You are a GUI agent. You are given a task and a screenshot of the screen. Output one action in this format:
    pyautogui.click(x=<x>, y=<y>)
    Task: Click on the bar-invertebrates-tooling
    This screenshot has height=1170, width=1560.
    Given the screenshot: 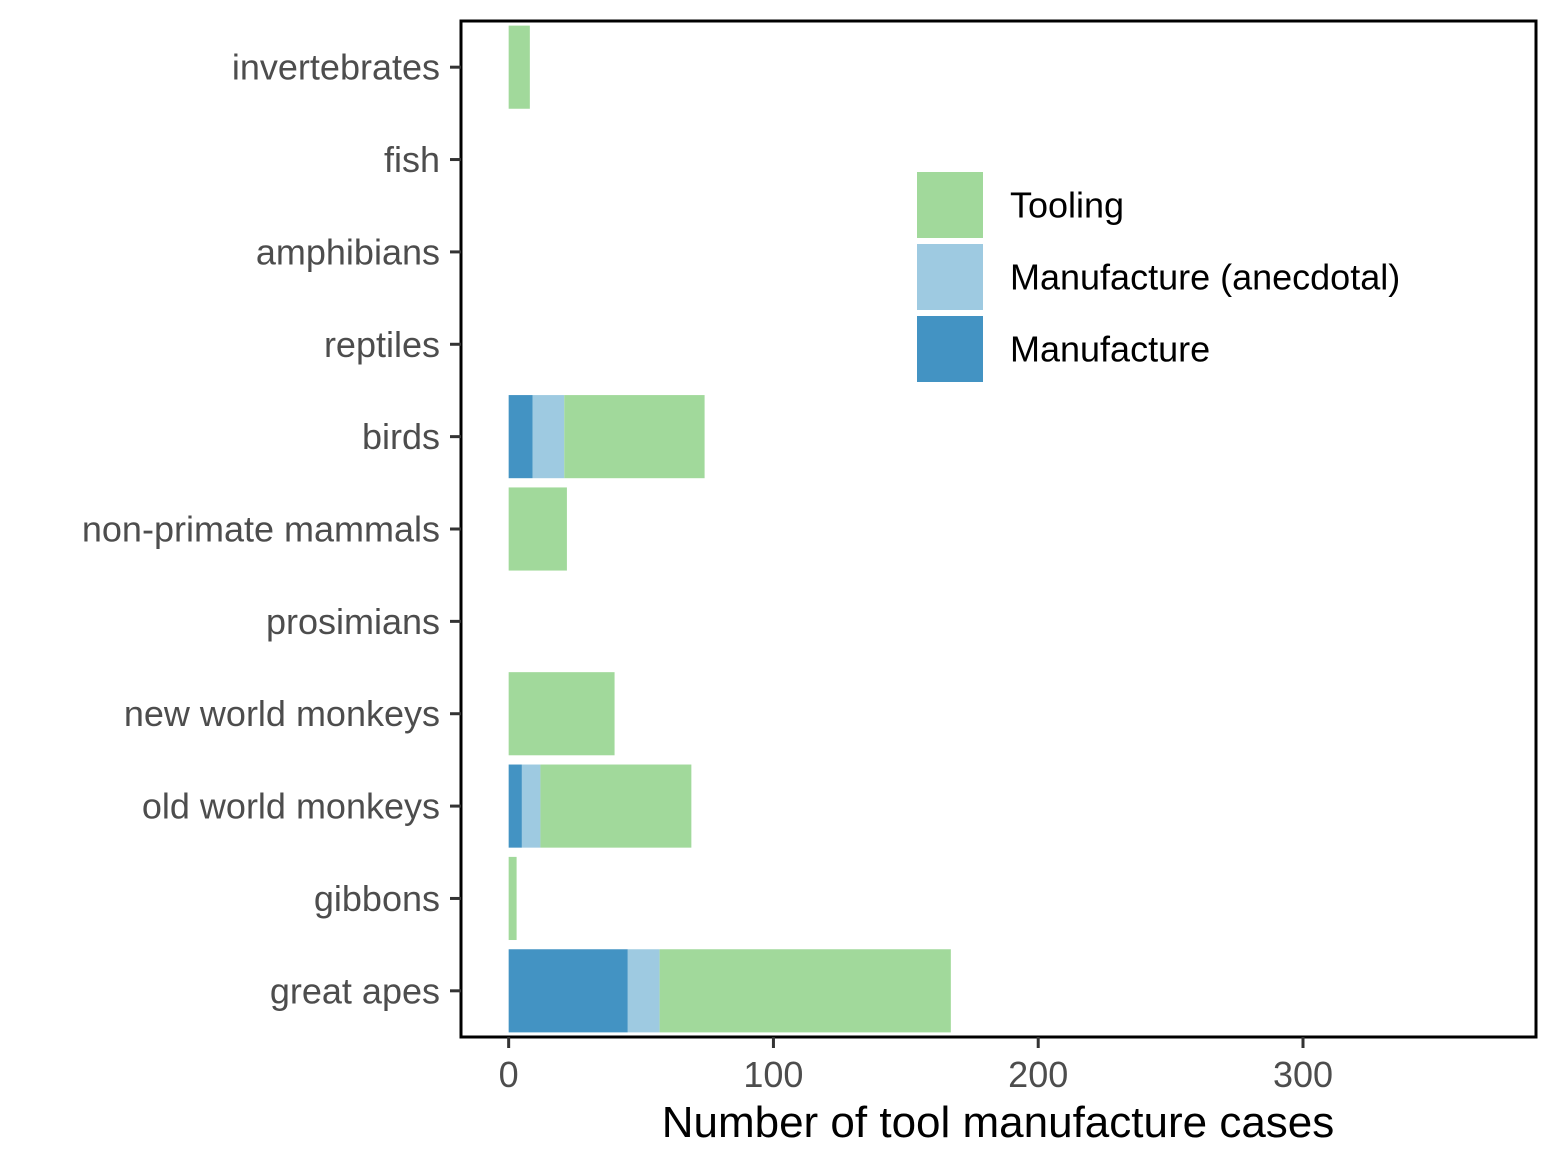 What is the action you would take?
    pyautogui.click(x=519, y=67)
    